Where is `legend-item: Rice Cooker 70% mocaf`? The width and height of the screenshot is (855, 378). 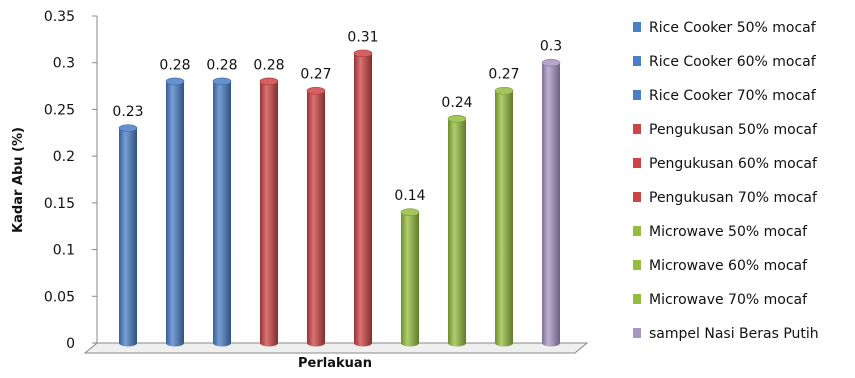 legend-item: Rice Cooker 70% mocaf is located at coordinates (725, 96).